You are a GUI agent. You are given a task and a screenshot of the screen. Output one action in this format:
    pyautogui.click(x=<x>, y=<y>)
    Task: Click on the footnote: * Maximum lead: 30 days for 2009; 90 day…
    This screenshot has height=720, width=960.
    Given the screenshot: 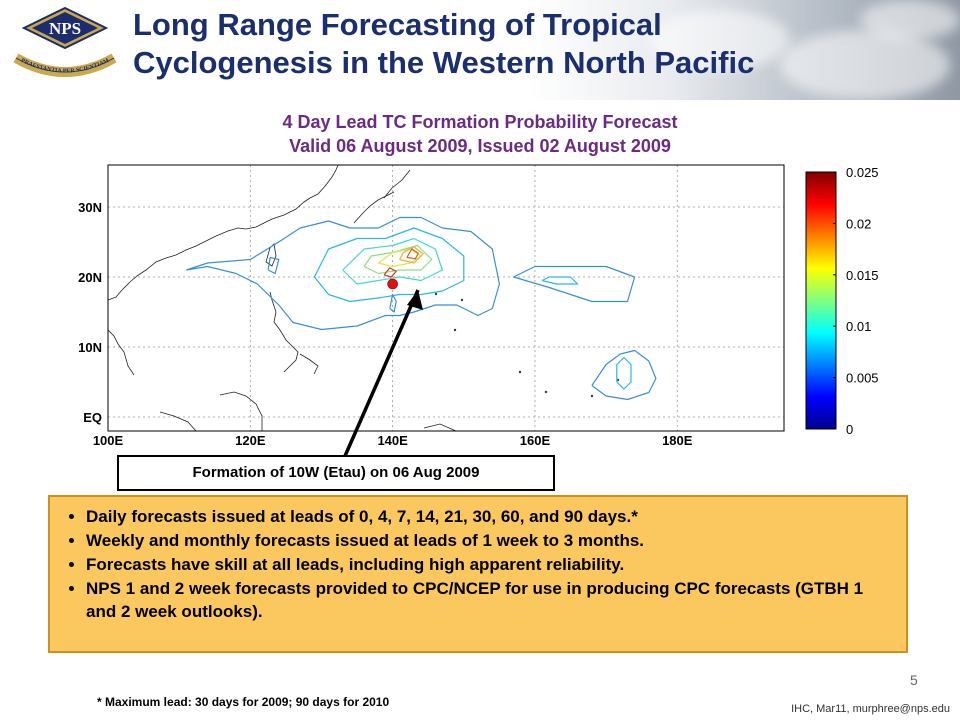 What is the action you would take?
    pyautogui.click(x=243, y=702)
    